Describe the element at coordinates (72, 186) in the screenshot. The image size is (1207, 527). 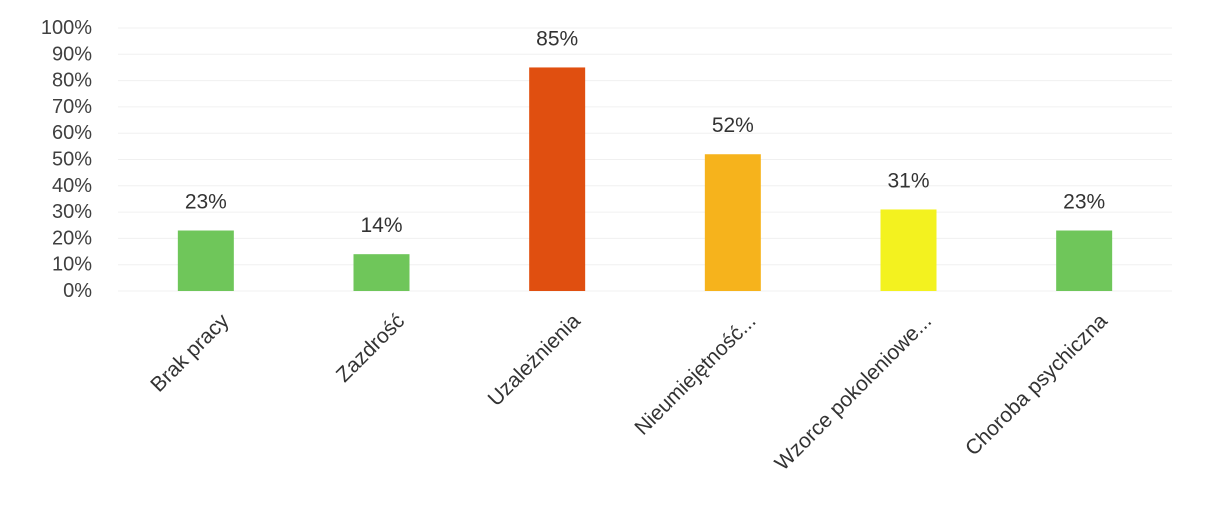
I see `y-tick-label: 40%` at that location.